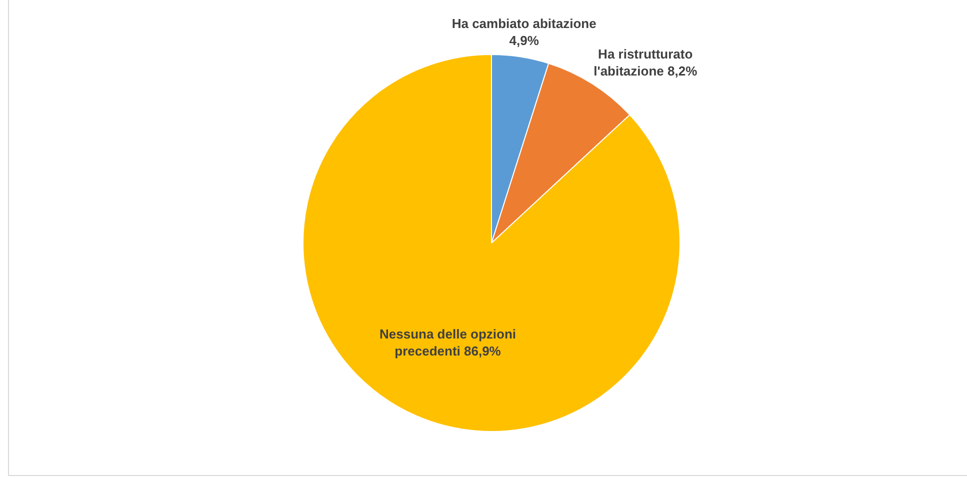  Describe the element at coordinates (524, 24) in the screenshot. I see `slice-label: Ha cambiato abitazione` at that location.